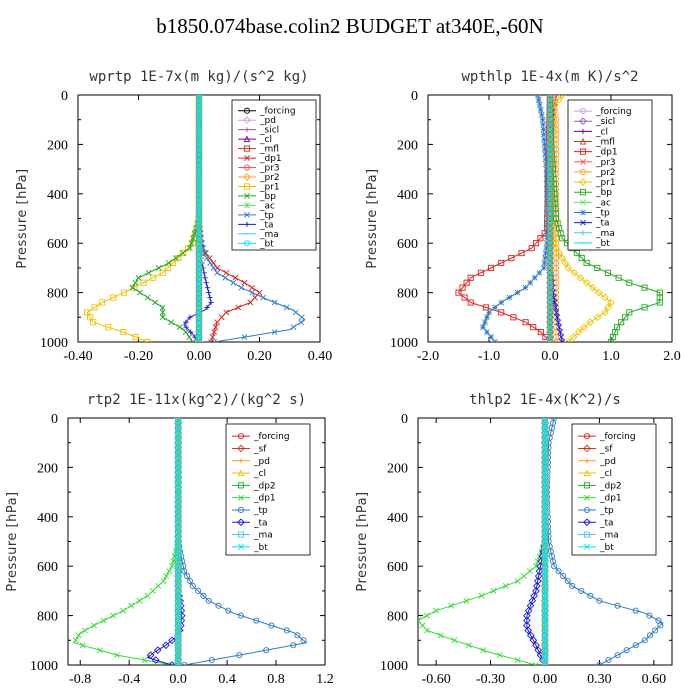  What do you see at coordinates (22, 218) in the screenshot?
I see `y-axis-label: Pressure [hPa]` at bounding box center [22, 218].